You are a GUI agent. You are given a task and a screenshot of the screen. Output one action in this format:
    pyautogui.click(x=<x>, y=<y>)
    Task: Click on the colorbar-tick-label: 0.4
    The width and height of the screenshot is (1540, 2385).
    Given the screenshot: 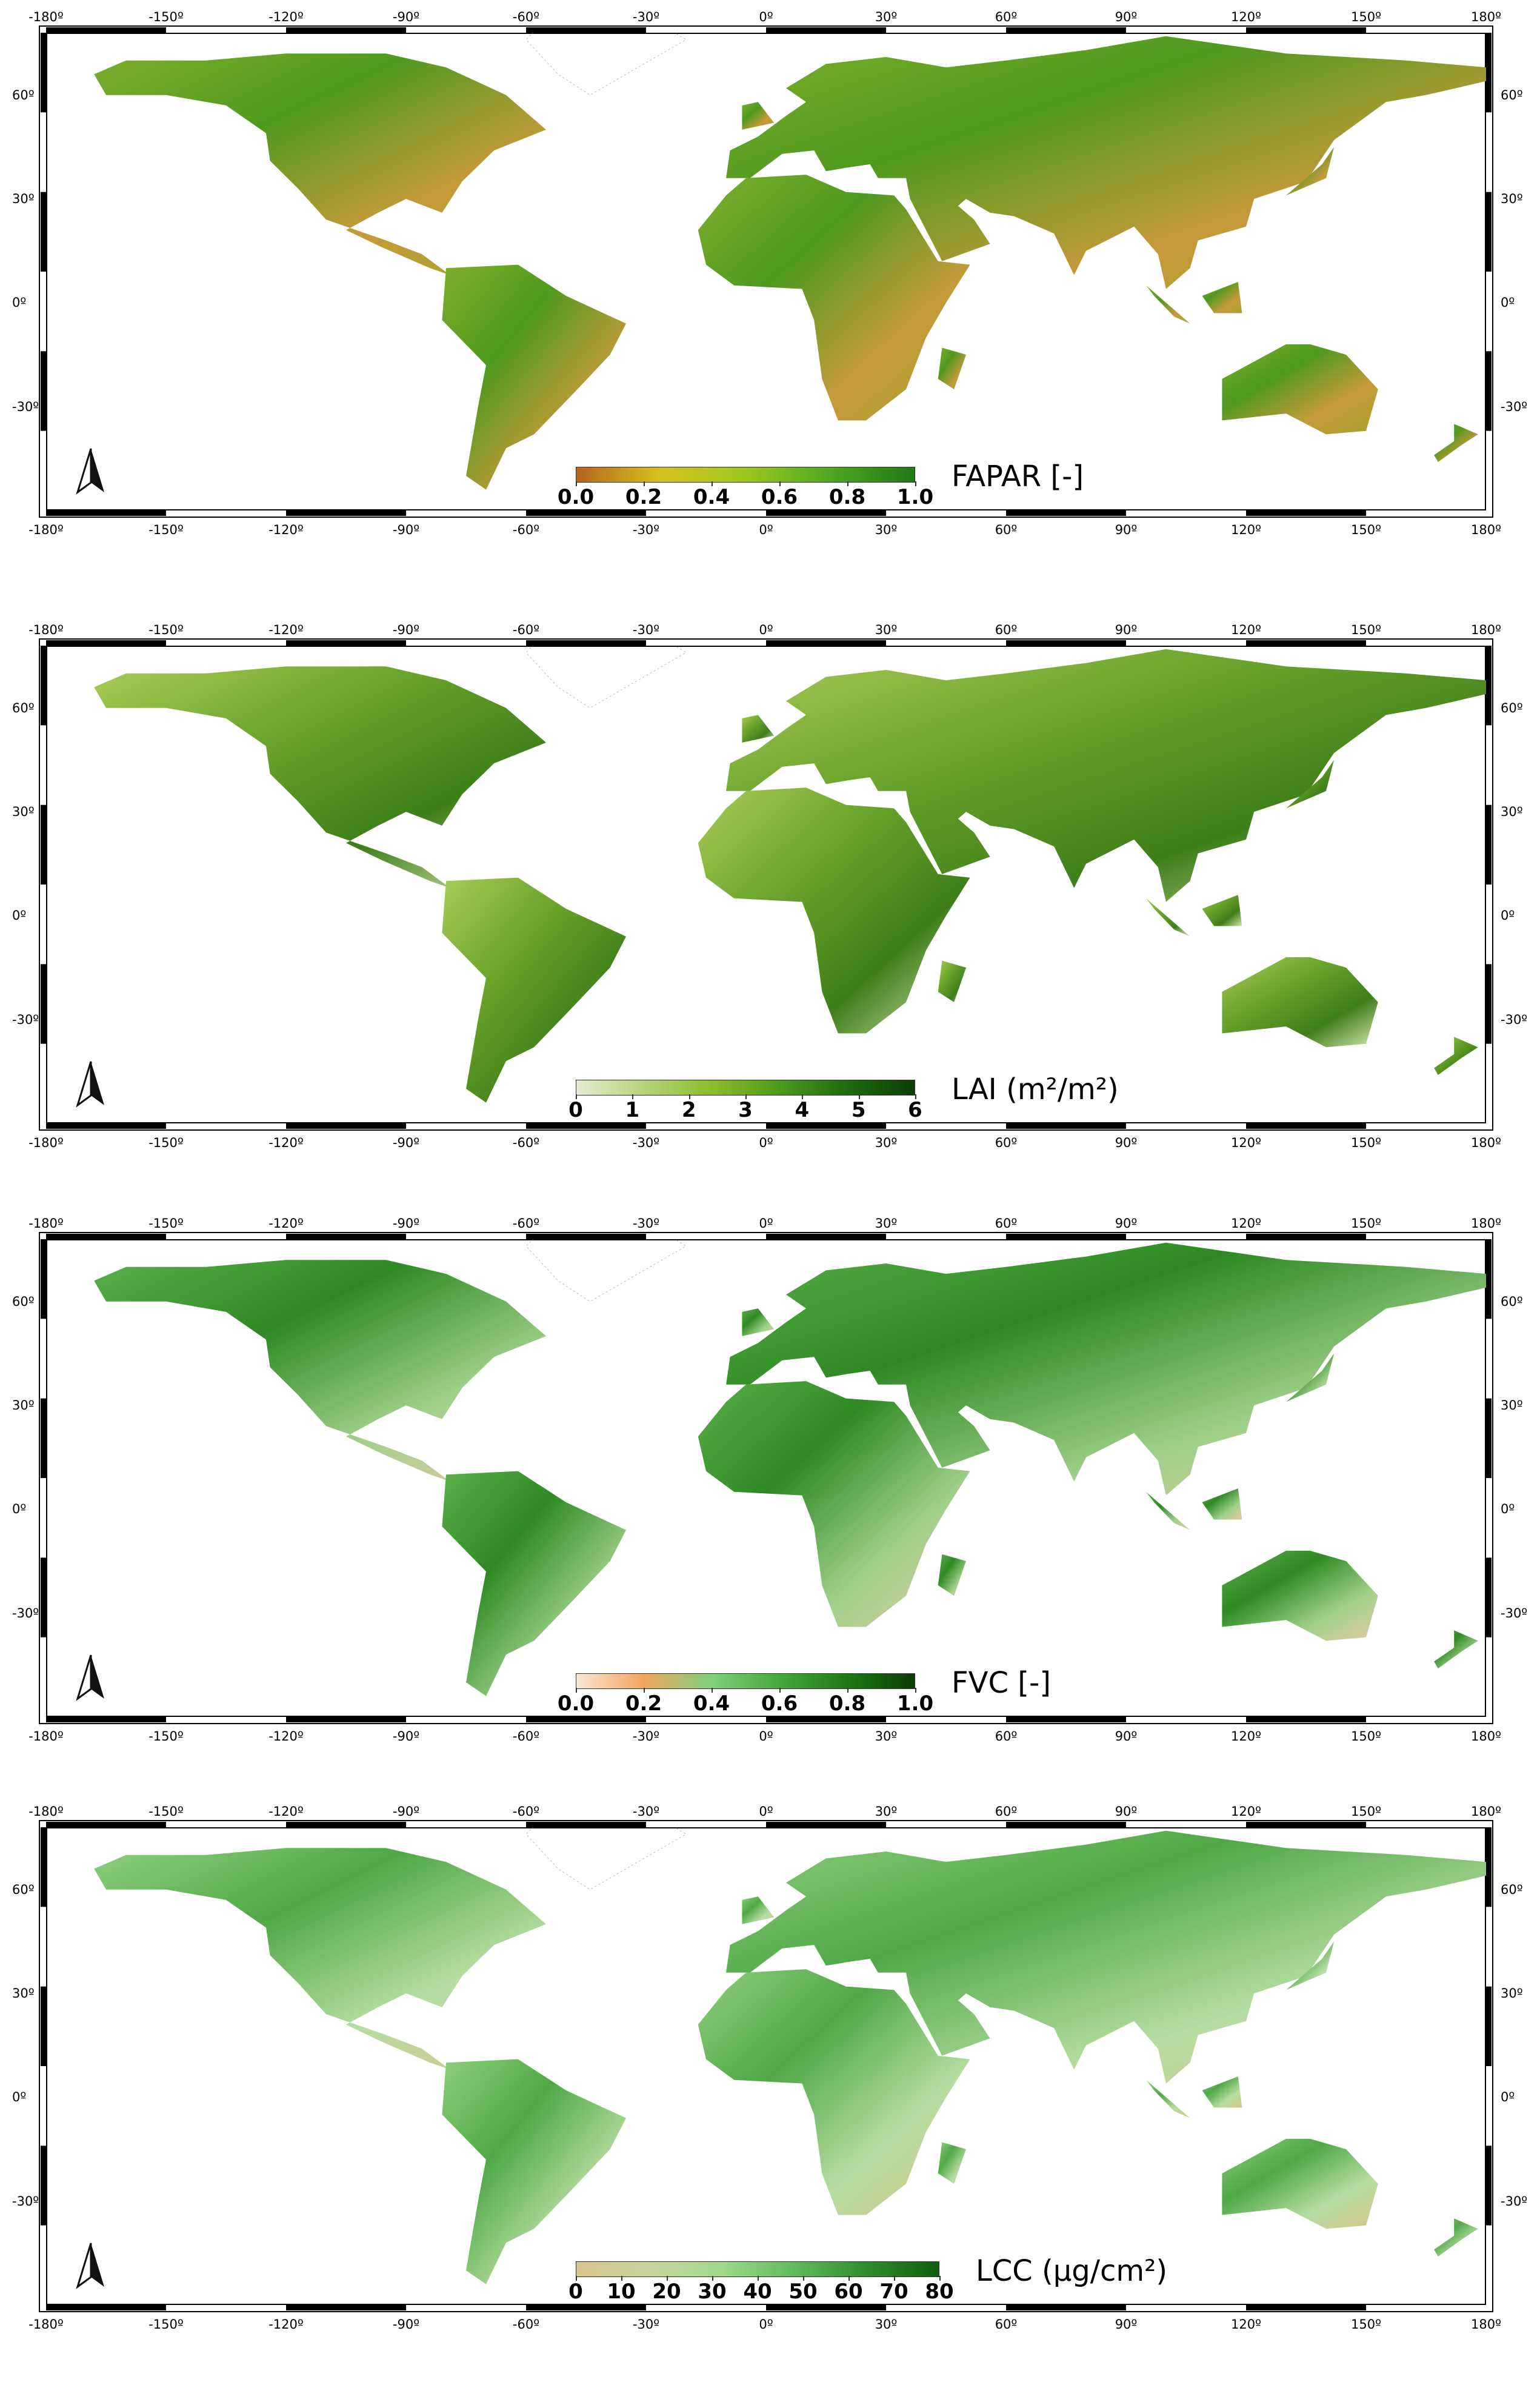 What is the action you would take?
    pyautogui.click(x=711, y=497)
    